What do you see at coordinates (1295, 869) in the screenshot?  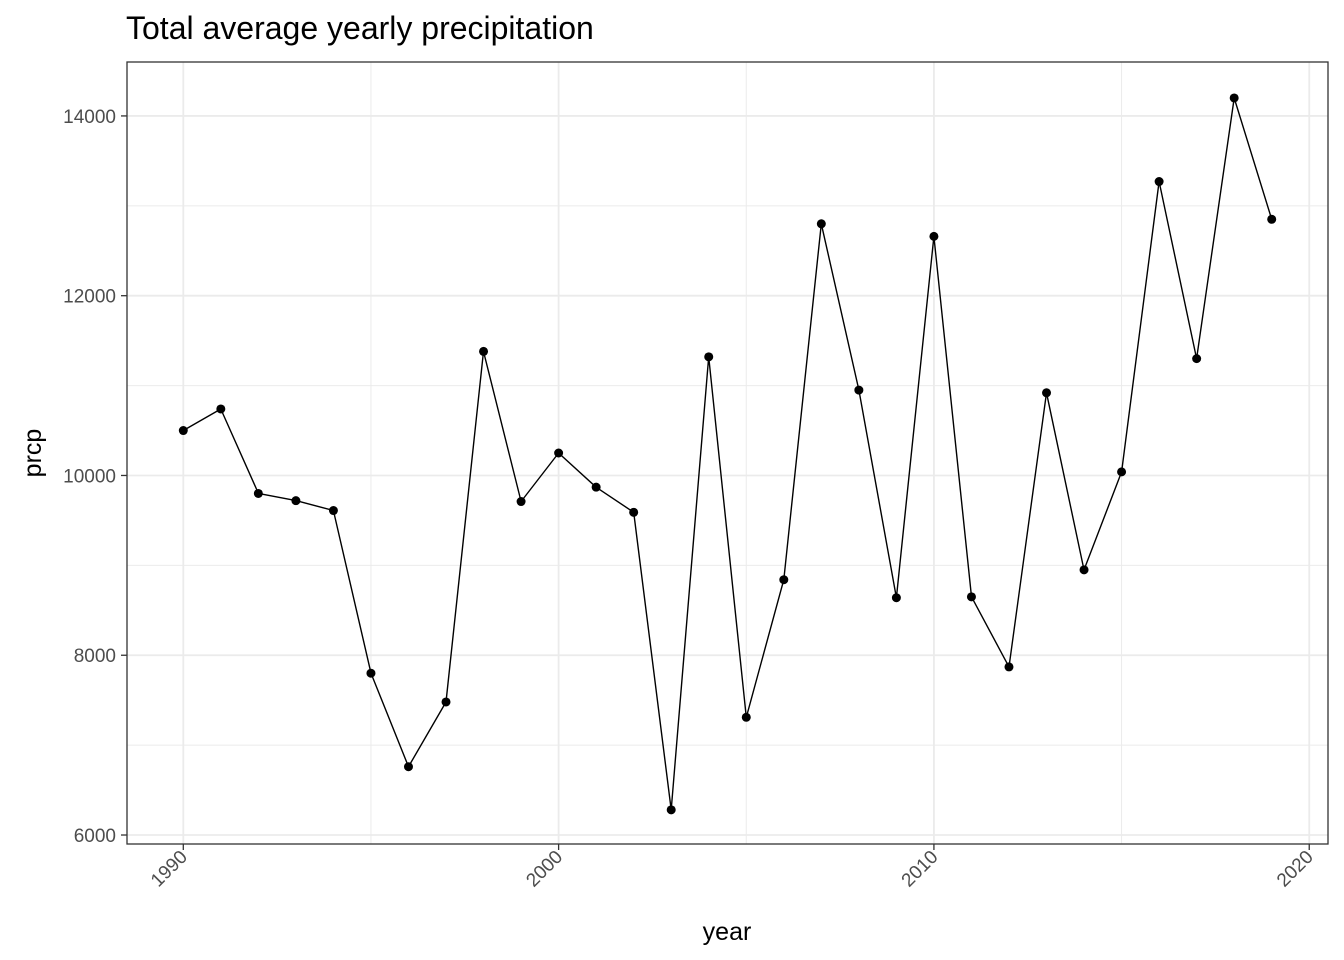 I see `x-tick-label: 2020` at bounding box center [1295, 869].